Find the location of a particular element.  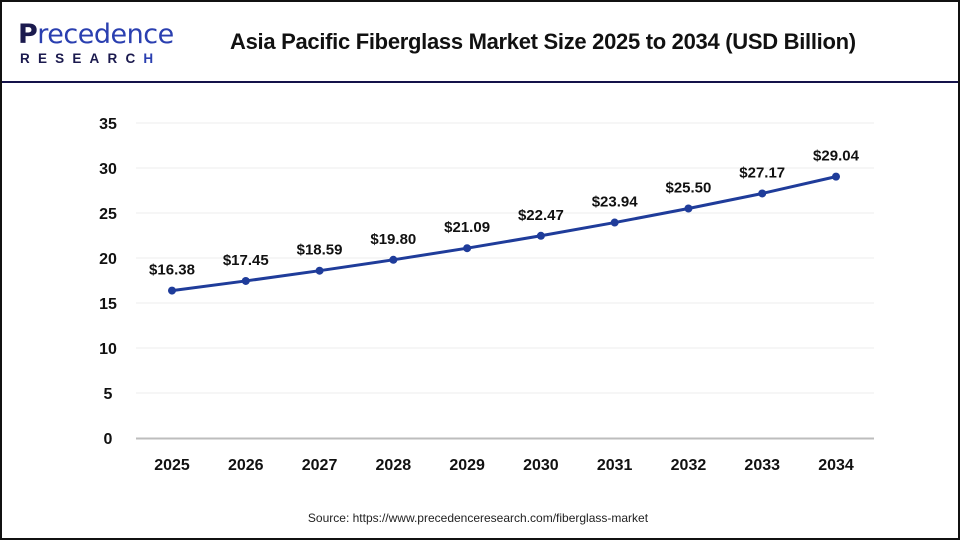

data-label: $29.04 is located at coordinates (836, 156).